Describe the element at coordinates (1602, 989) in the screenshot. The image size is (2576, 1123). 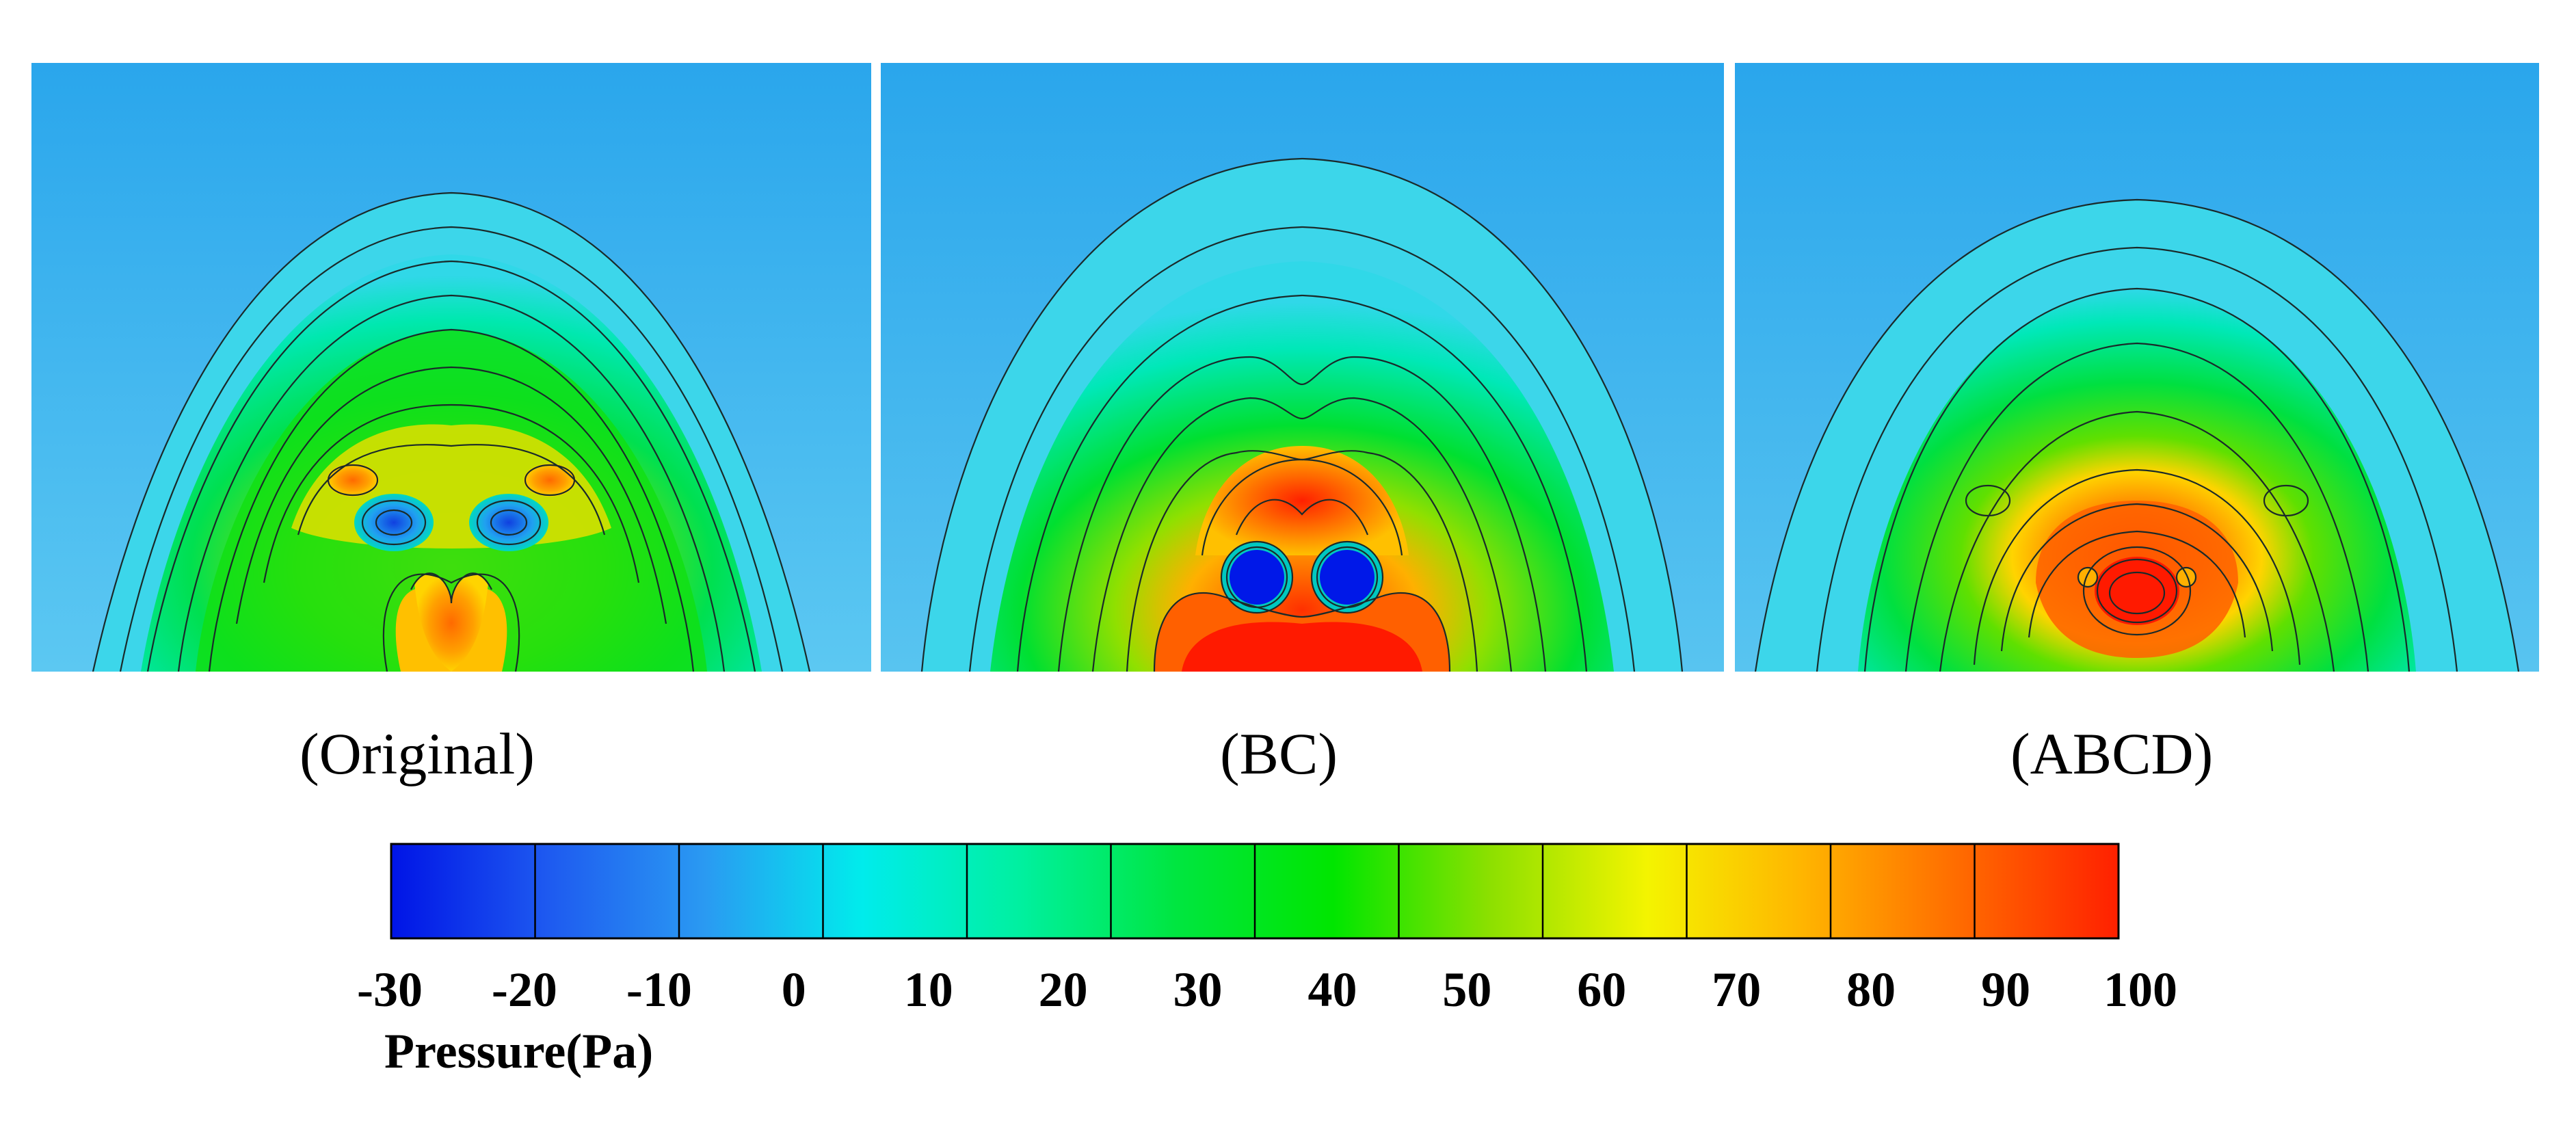
I see `colorbar-tick-label: 60` at that location.